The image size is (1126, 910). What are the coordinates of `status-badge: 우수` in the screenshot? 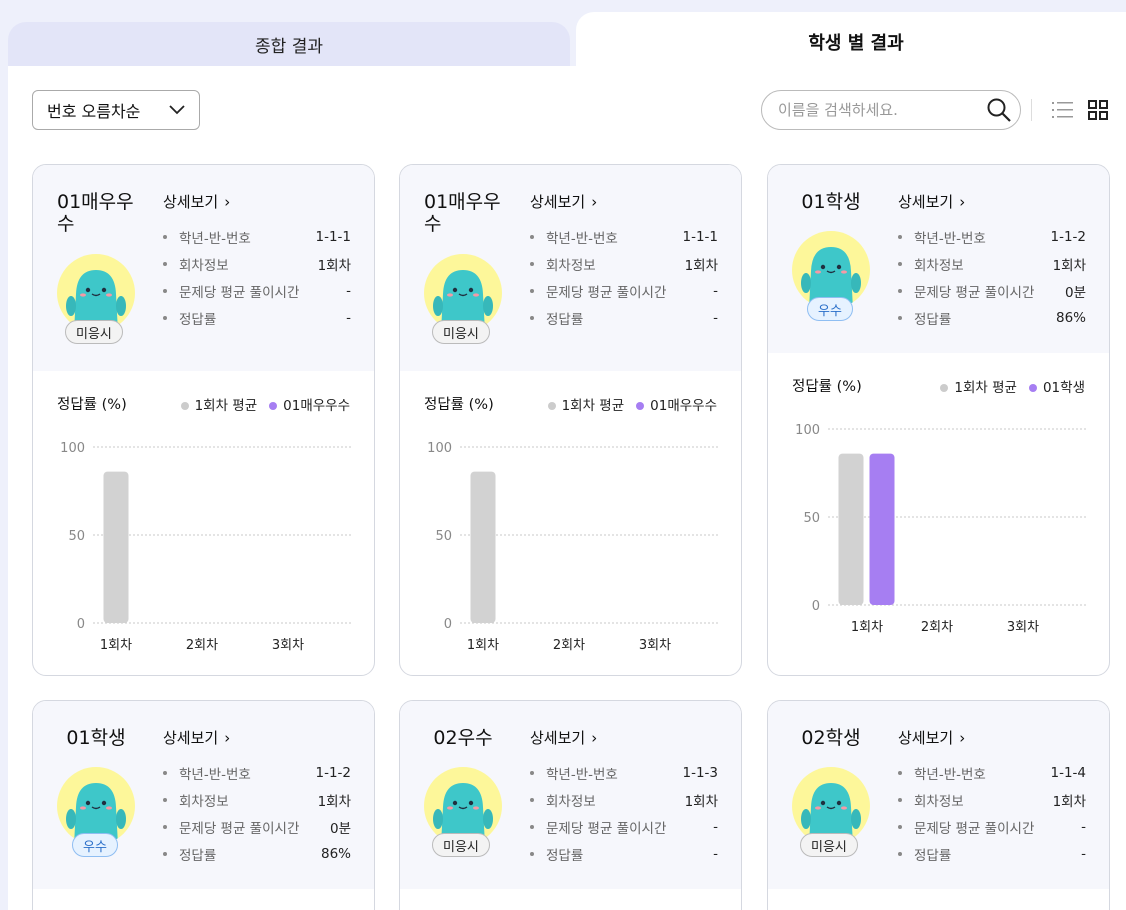 It's located at (830, 309).